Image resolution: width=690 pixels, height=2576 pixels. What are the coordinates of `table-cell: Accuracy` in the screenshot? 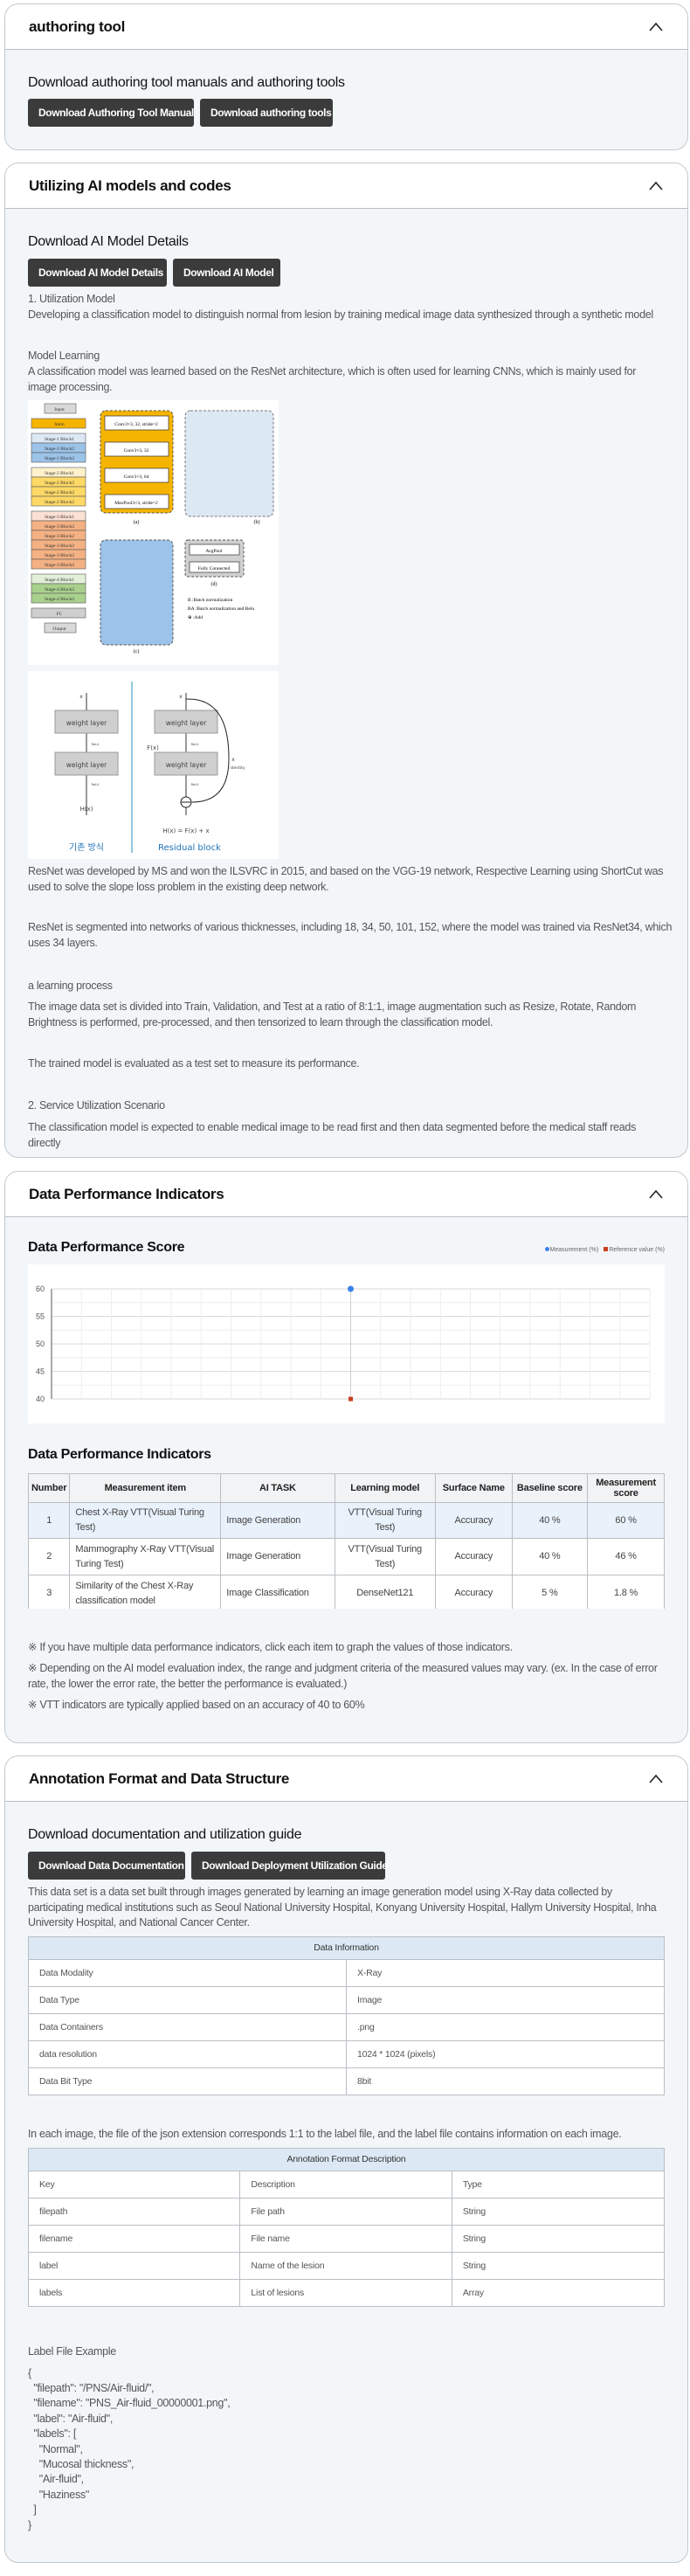 It's located at (474, 1520).